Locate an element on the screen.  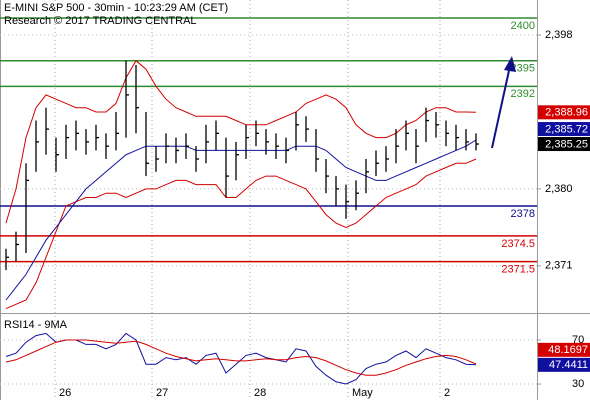
chart-subtitle: Research © 2017 TRADING CENTRAL is located at coordinates (100, 21).